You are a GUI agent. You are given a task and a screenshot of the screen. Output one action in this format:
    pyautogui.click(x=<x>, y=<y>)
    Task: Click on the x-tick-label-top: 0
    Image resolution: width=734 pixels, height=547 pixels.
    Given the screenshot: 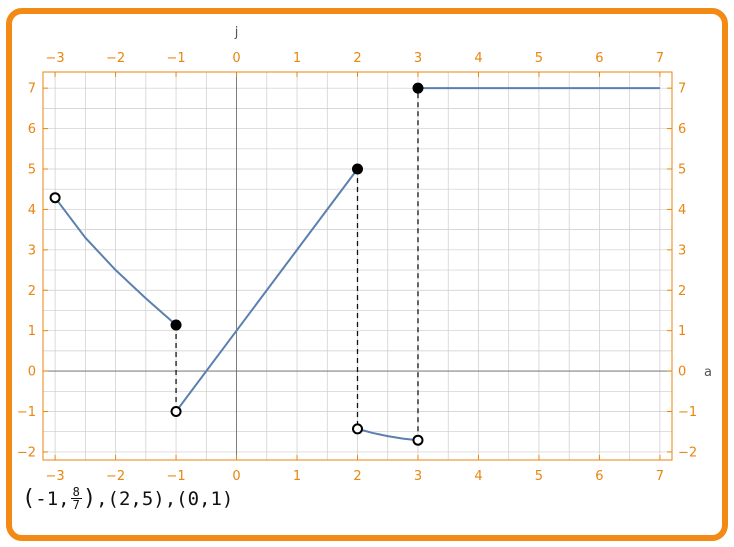 What is the action you would take?
    pyautogui.click(x=236, y=58)
    